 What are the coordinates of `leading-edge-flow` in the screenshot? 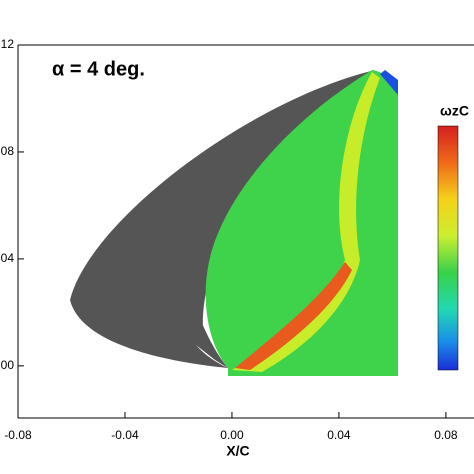 It's located at (389, 82).